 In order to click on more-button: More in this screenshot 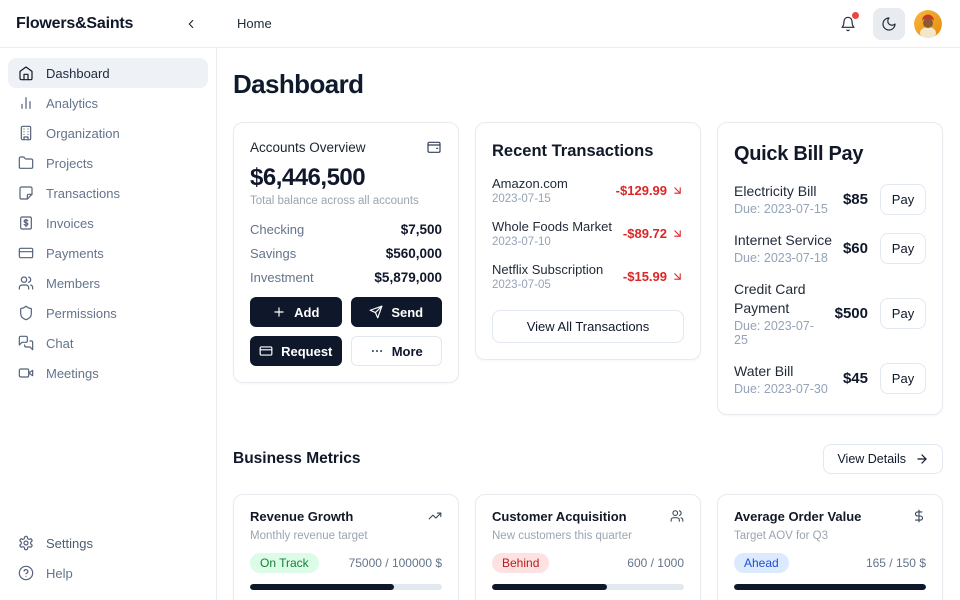, I will do `click(396, 351)`.